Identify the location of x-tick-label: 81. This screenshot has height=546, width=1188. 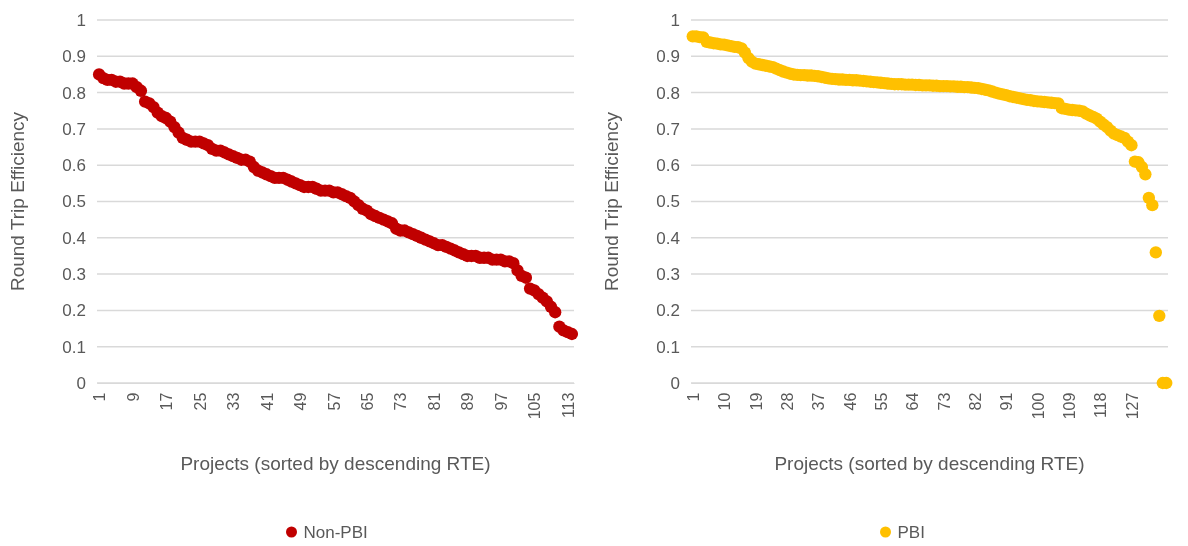
(434, 401).